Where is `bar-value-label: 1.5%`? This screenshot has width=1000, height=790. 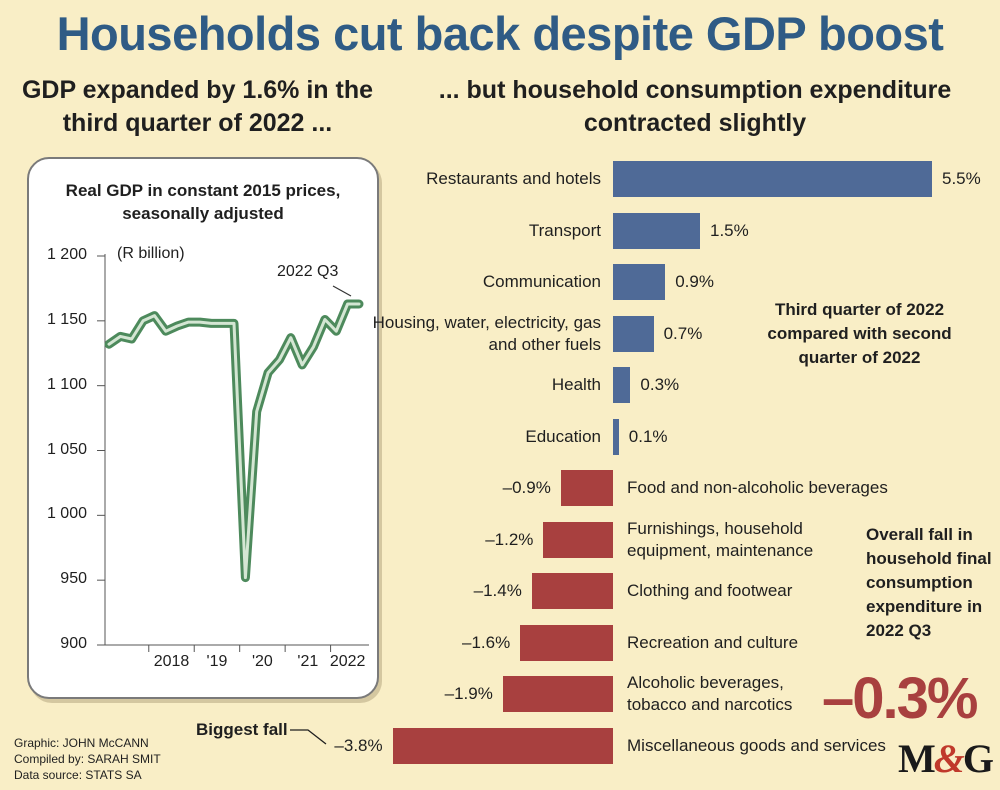
bar-value-label: 1.5% is located at coordinates (729, 230).